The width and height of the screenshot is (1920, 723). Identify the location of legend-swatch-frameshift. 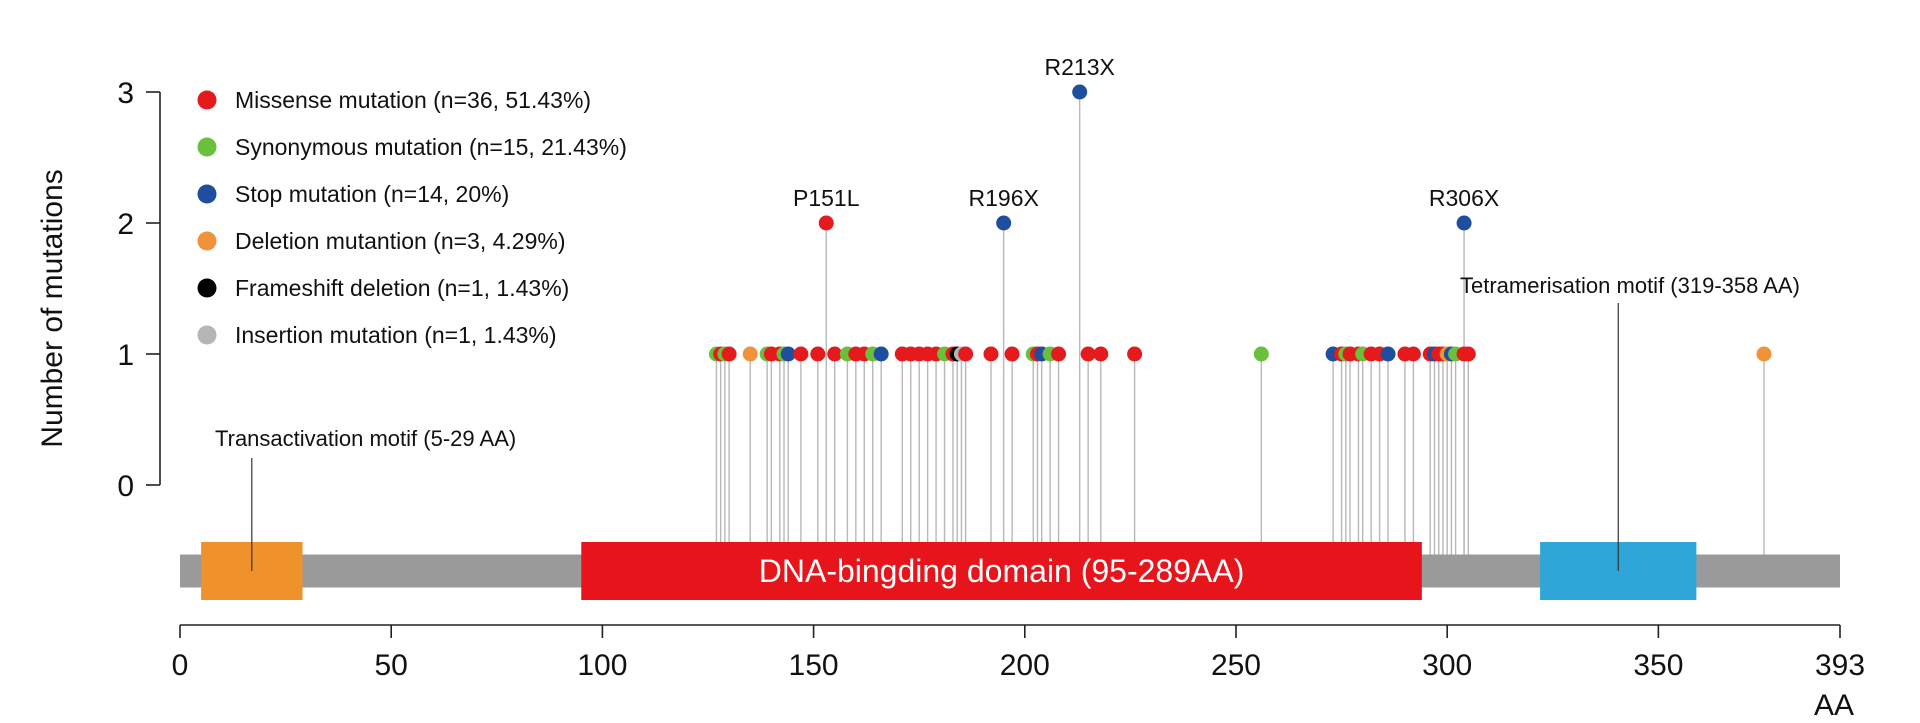
(207, 288).